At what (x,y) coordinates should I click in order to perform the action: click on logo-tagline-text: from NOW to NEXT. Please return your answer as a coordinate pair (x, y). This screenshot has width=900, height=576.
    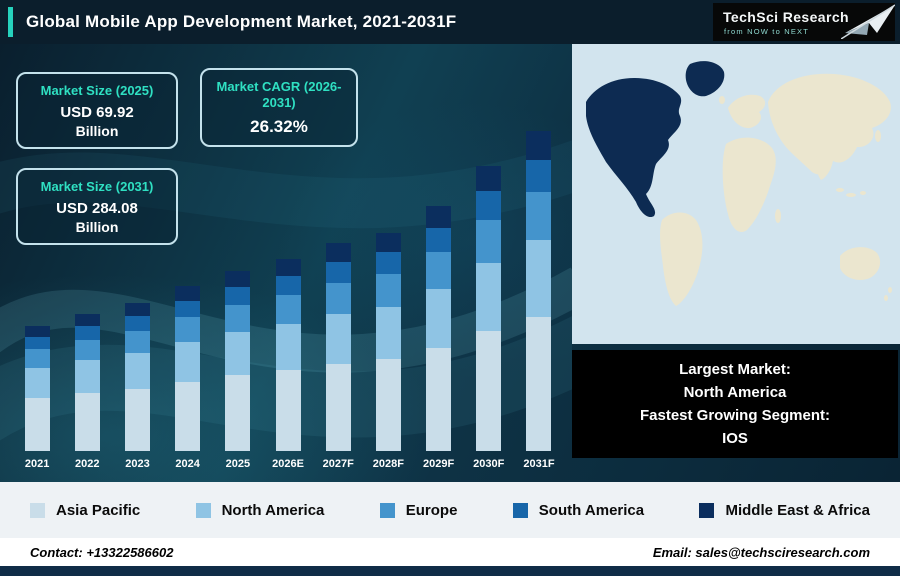
    Looking at the image, I should click on (767, 31).